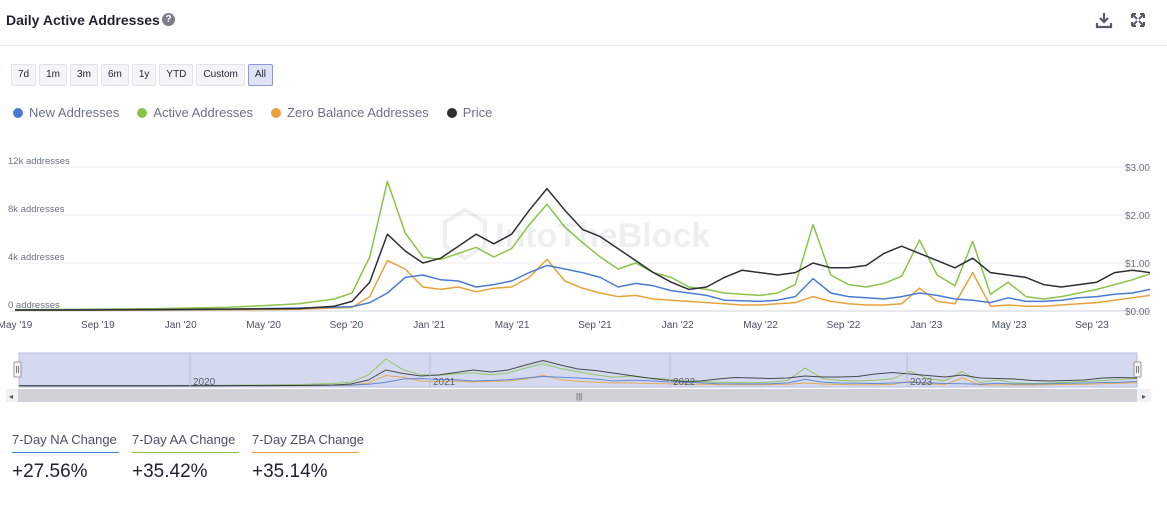 This screenshot has height=507, width=1167. Describe the element at coordinates (347, 325) in the screenshot. I see `x-tick-label: Sep '20` at that location.